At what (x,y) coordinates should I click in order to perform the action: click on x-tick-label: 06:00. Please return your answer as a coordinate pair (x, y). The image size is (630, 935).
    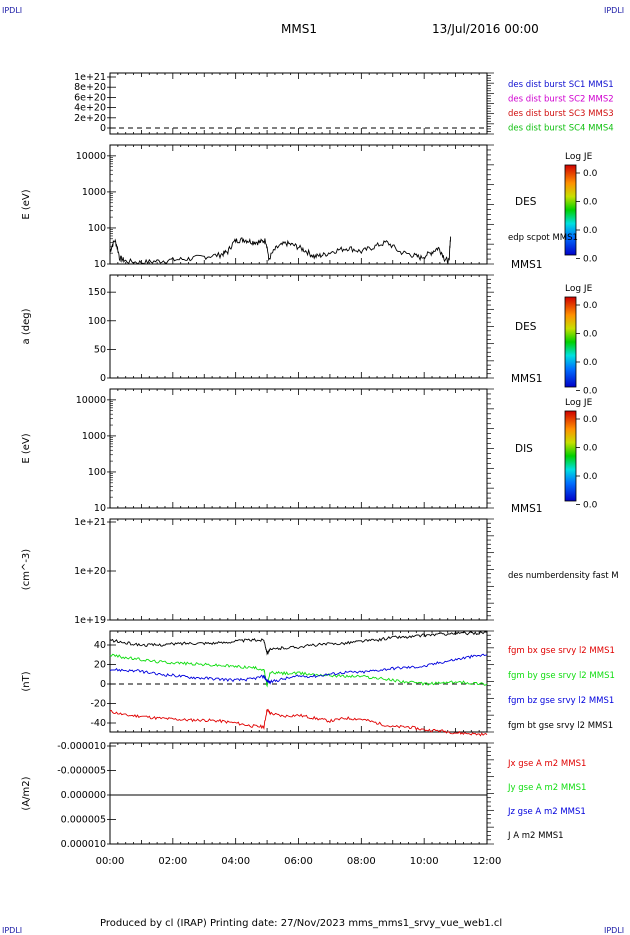
    Looking at the image, I should click on (298, 861).